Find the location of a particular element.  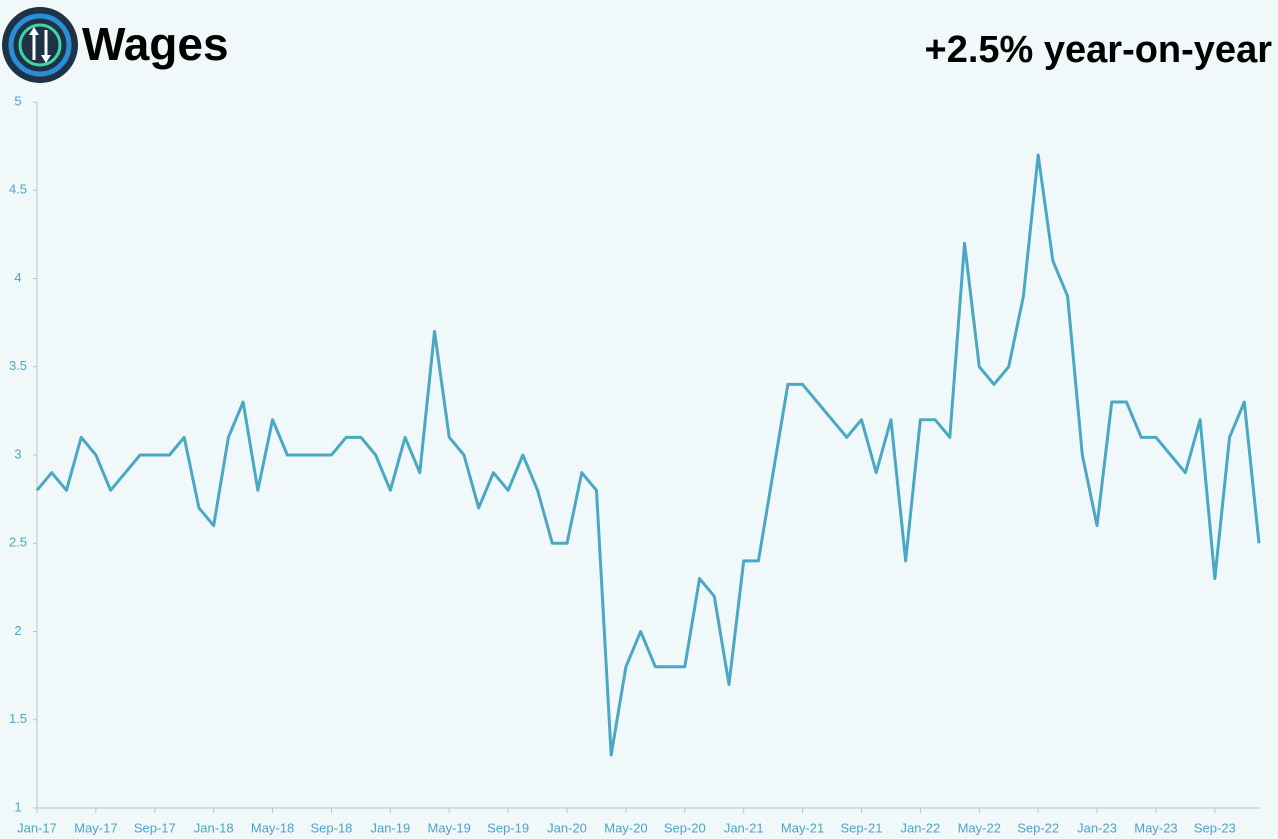

x-tick-label: Jan-18 is located at coordinates (214, 827).